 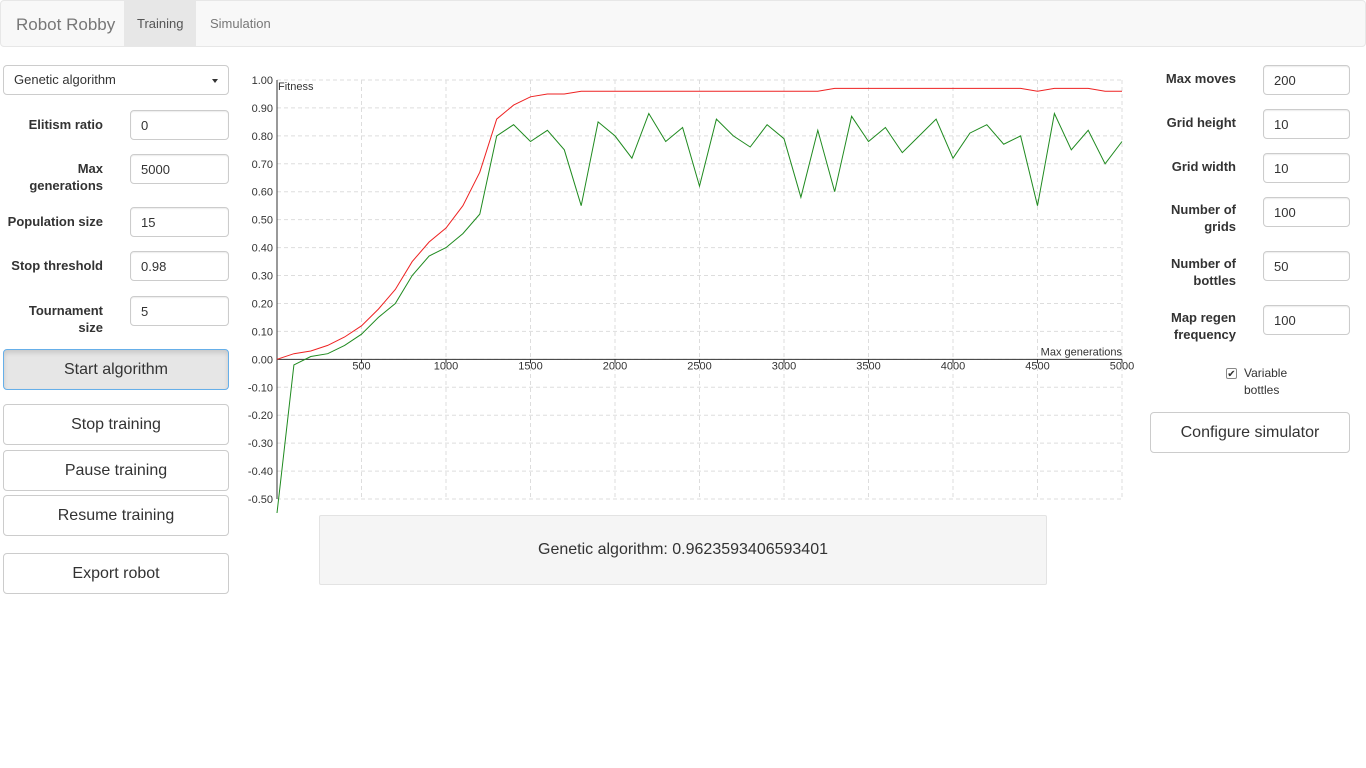 I want to click on text-input: 15, so click(x=179, y=222).